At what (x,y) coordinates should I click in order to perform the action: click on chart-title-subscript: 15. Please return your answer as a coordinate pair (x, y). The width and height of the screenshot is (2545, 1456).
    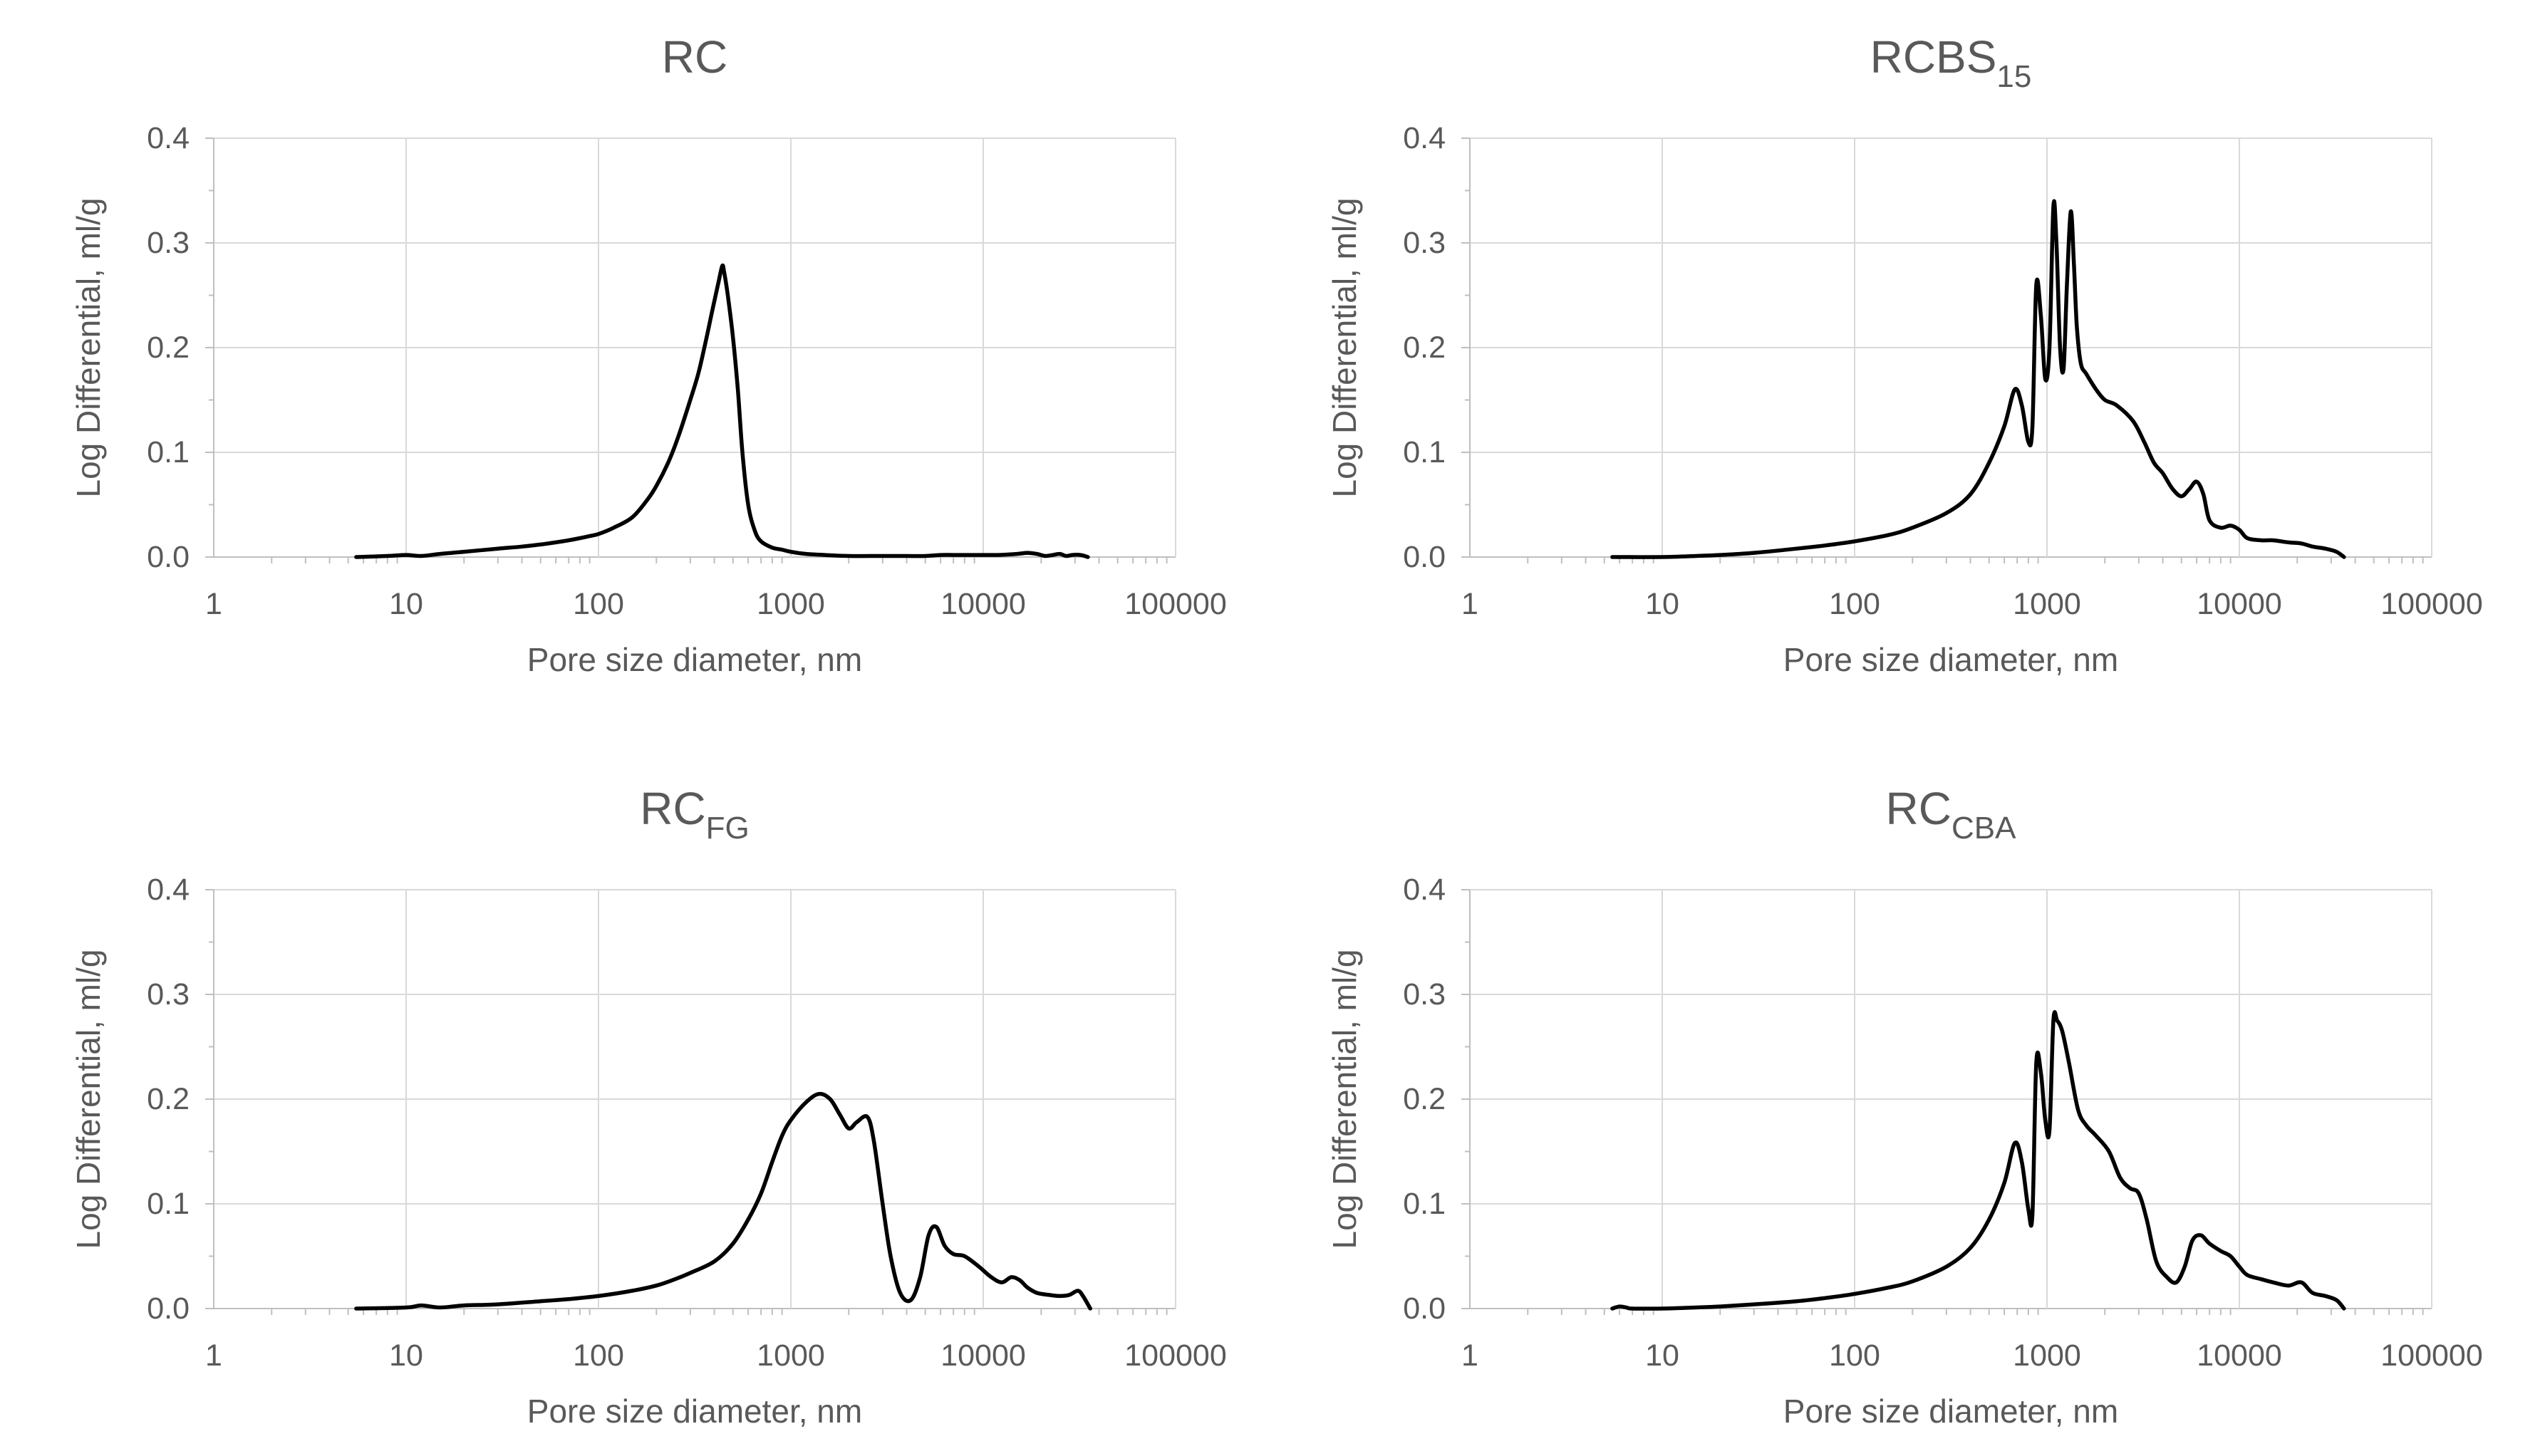
    Looking at the image, I should click on (2013, 76).